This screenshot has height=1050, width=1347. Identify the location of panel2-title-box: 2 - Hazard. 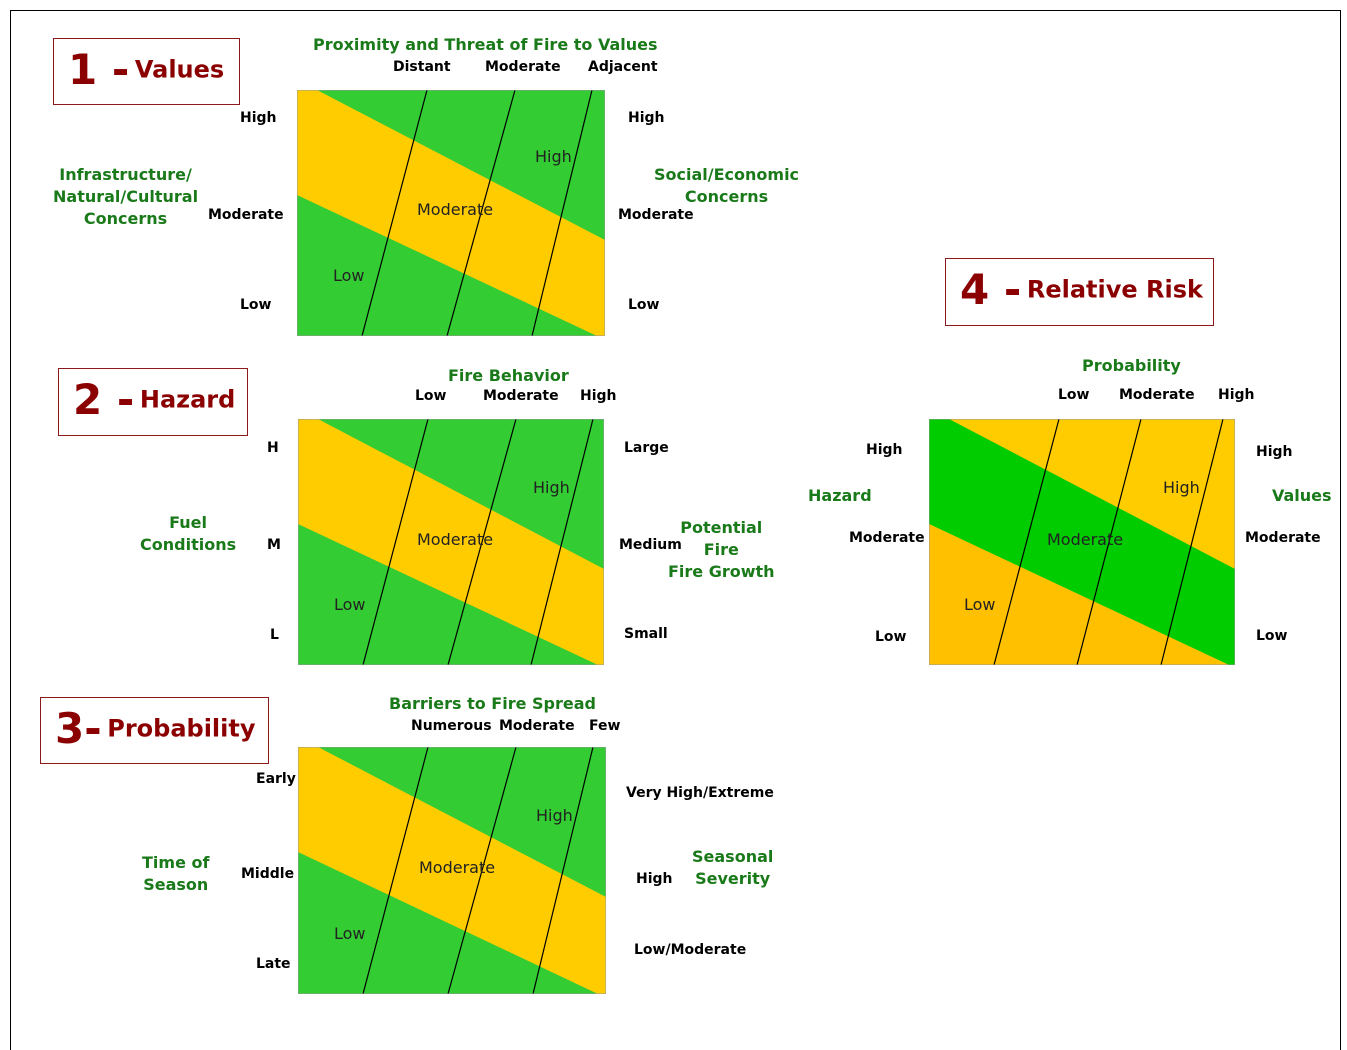
(153, 402).